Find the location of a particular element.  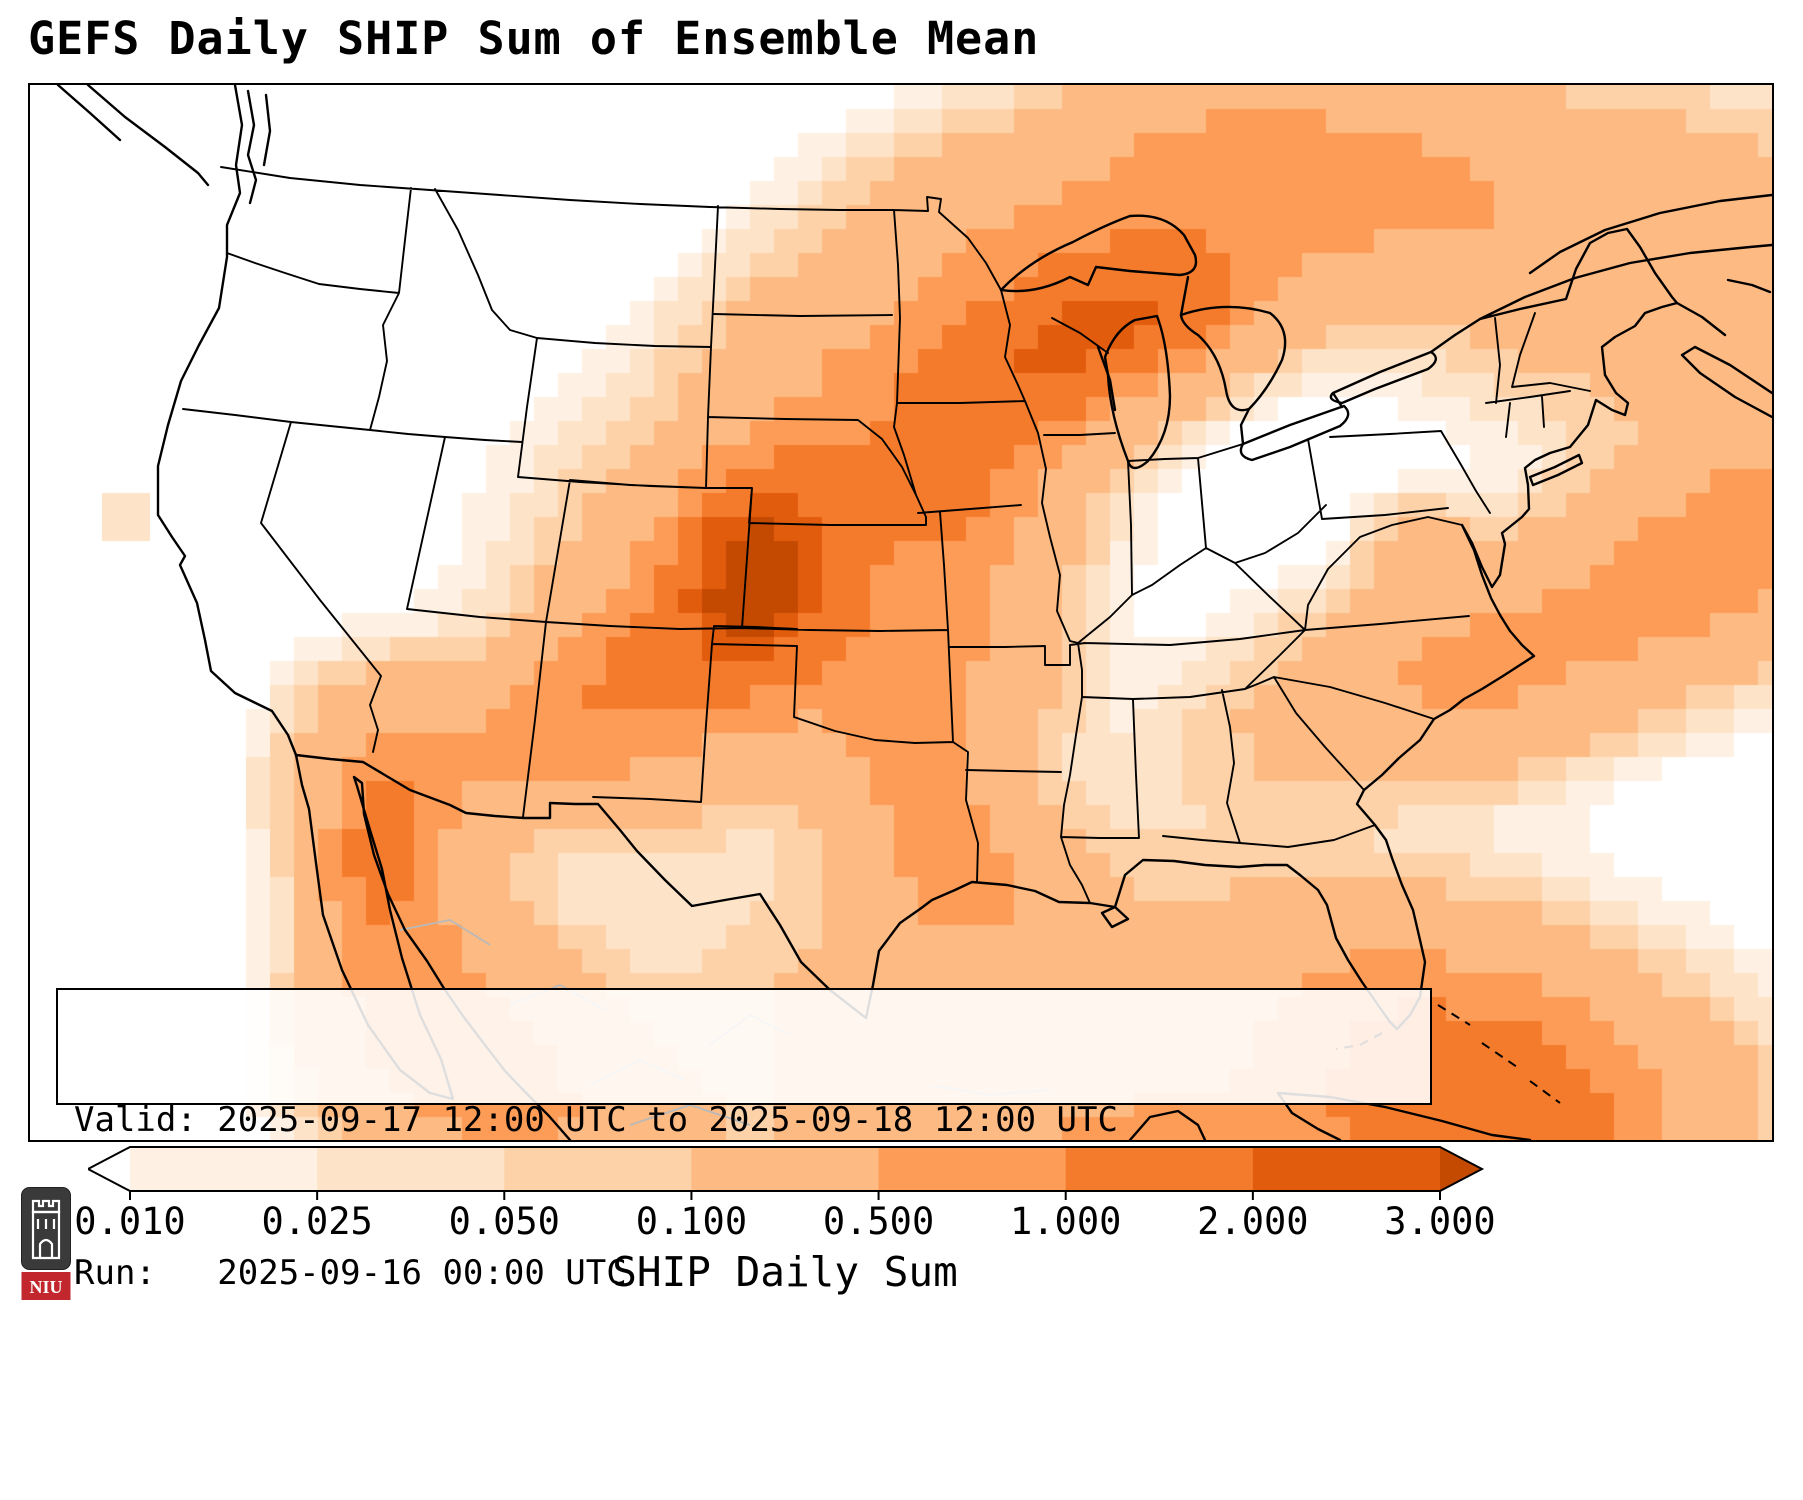

island-bank-dashed-lines is located at coordinates (1448, 1054).